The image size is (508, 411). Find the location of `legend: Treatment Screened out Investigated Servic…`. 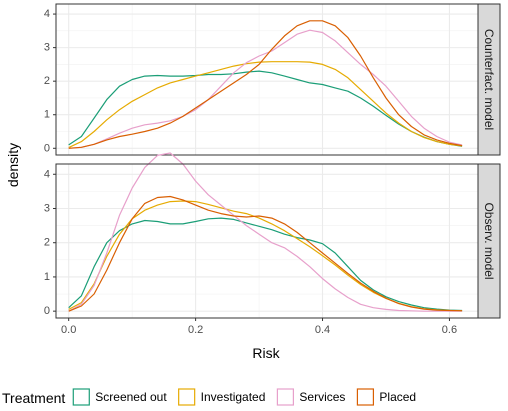

legend: Treatment Screened out Investigated Servic… is located at coordinates (209, 397).